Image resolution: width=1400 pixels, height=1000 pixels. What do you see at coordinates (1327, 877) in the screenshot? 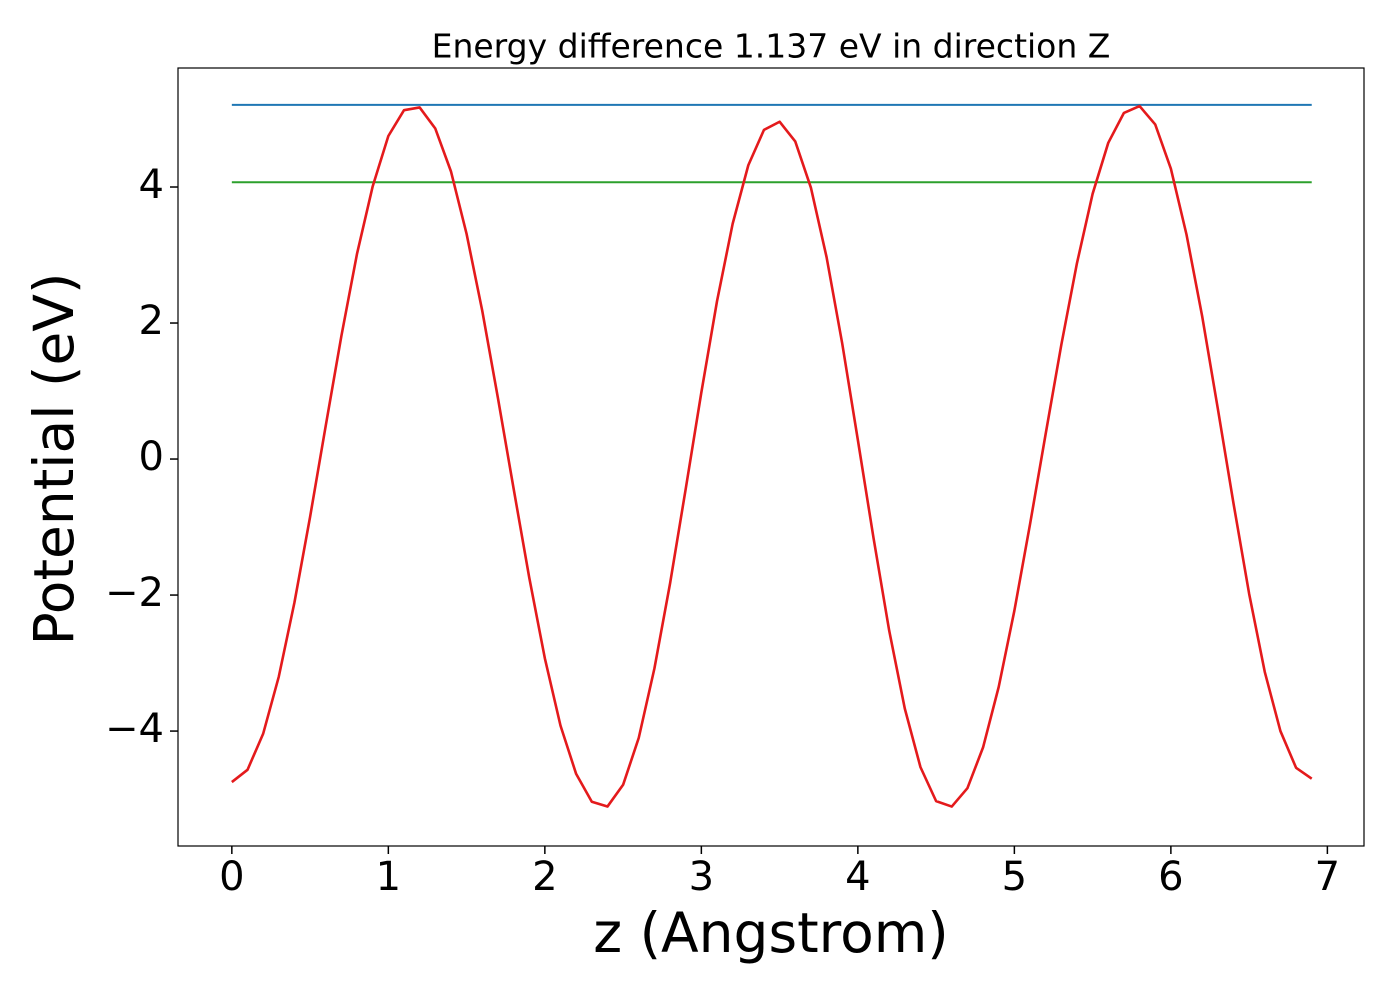
I see `x-tick-label: 7` at bounding box center [1327, 877].